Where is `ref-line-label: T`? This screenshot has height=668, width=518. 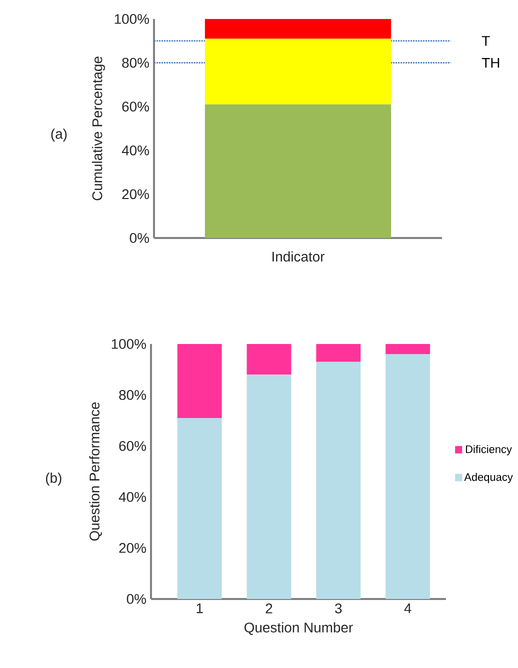 ref-line-label: T is located at coordinates (486, 41).